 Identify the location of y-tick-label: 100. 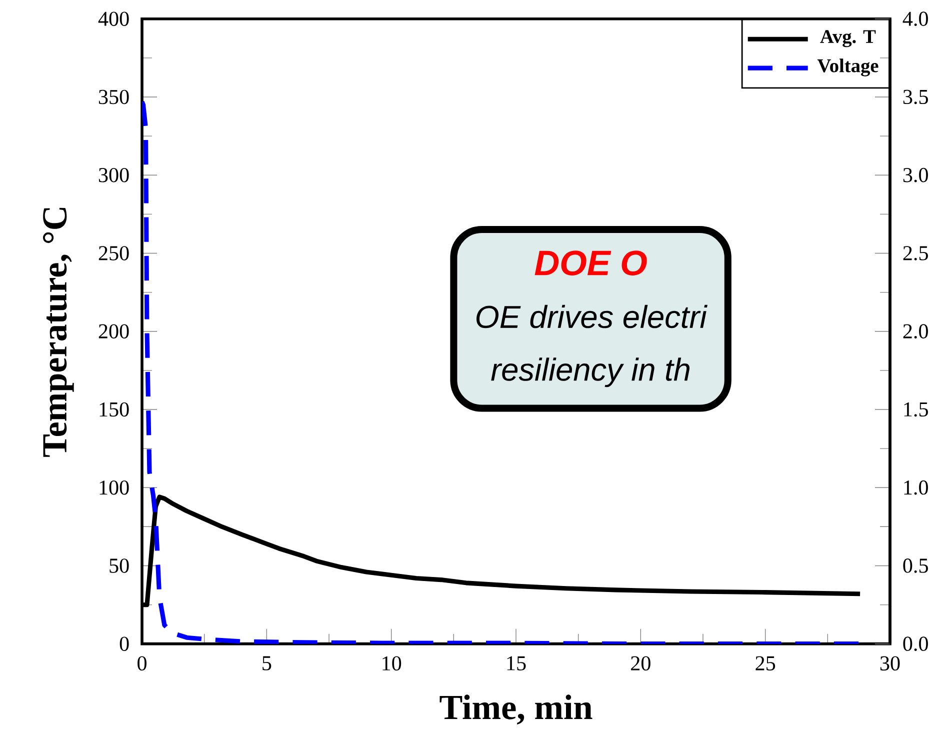
(114, 487).